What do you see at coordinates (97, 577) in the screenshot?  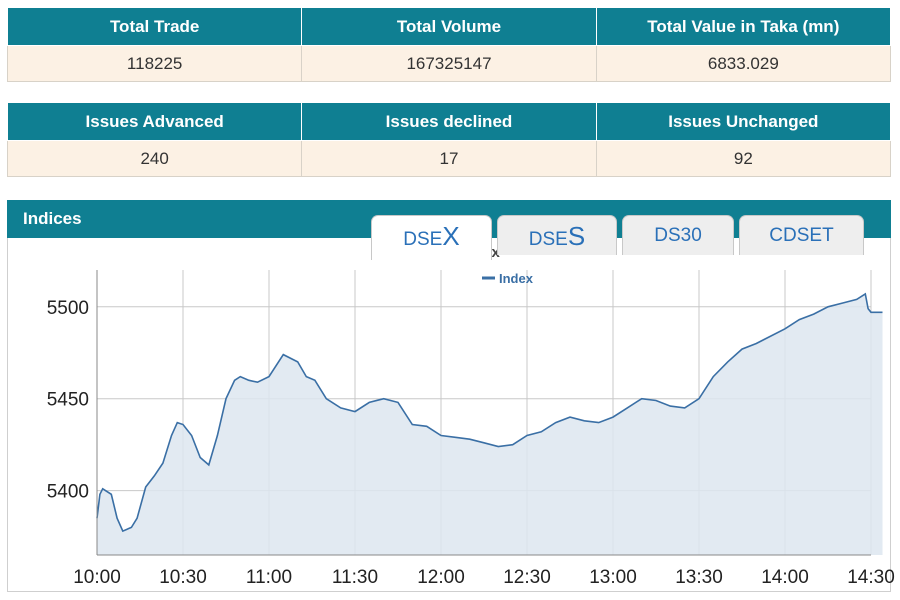 I see `x-tick-label: 10:00` at bounding box center [97, 577].